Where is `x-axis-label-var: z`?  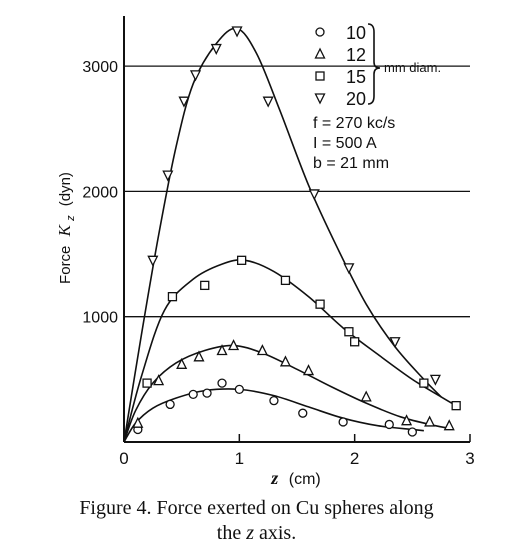 x-axis-label-var: z is located at coordinates (274, 478).